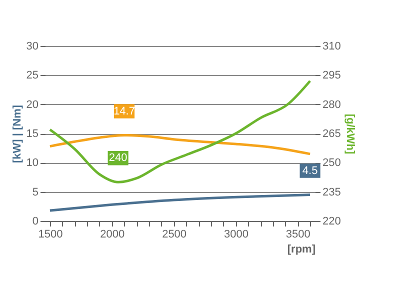  What do you see at coordinates (32, 76) in the screenshot?
I see `y-tick-label: 25` at bounding box center [32, 76].